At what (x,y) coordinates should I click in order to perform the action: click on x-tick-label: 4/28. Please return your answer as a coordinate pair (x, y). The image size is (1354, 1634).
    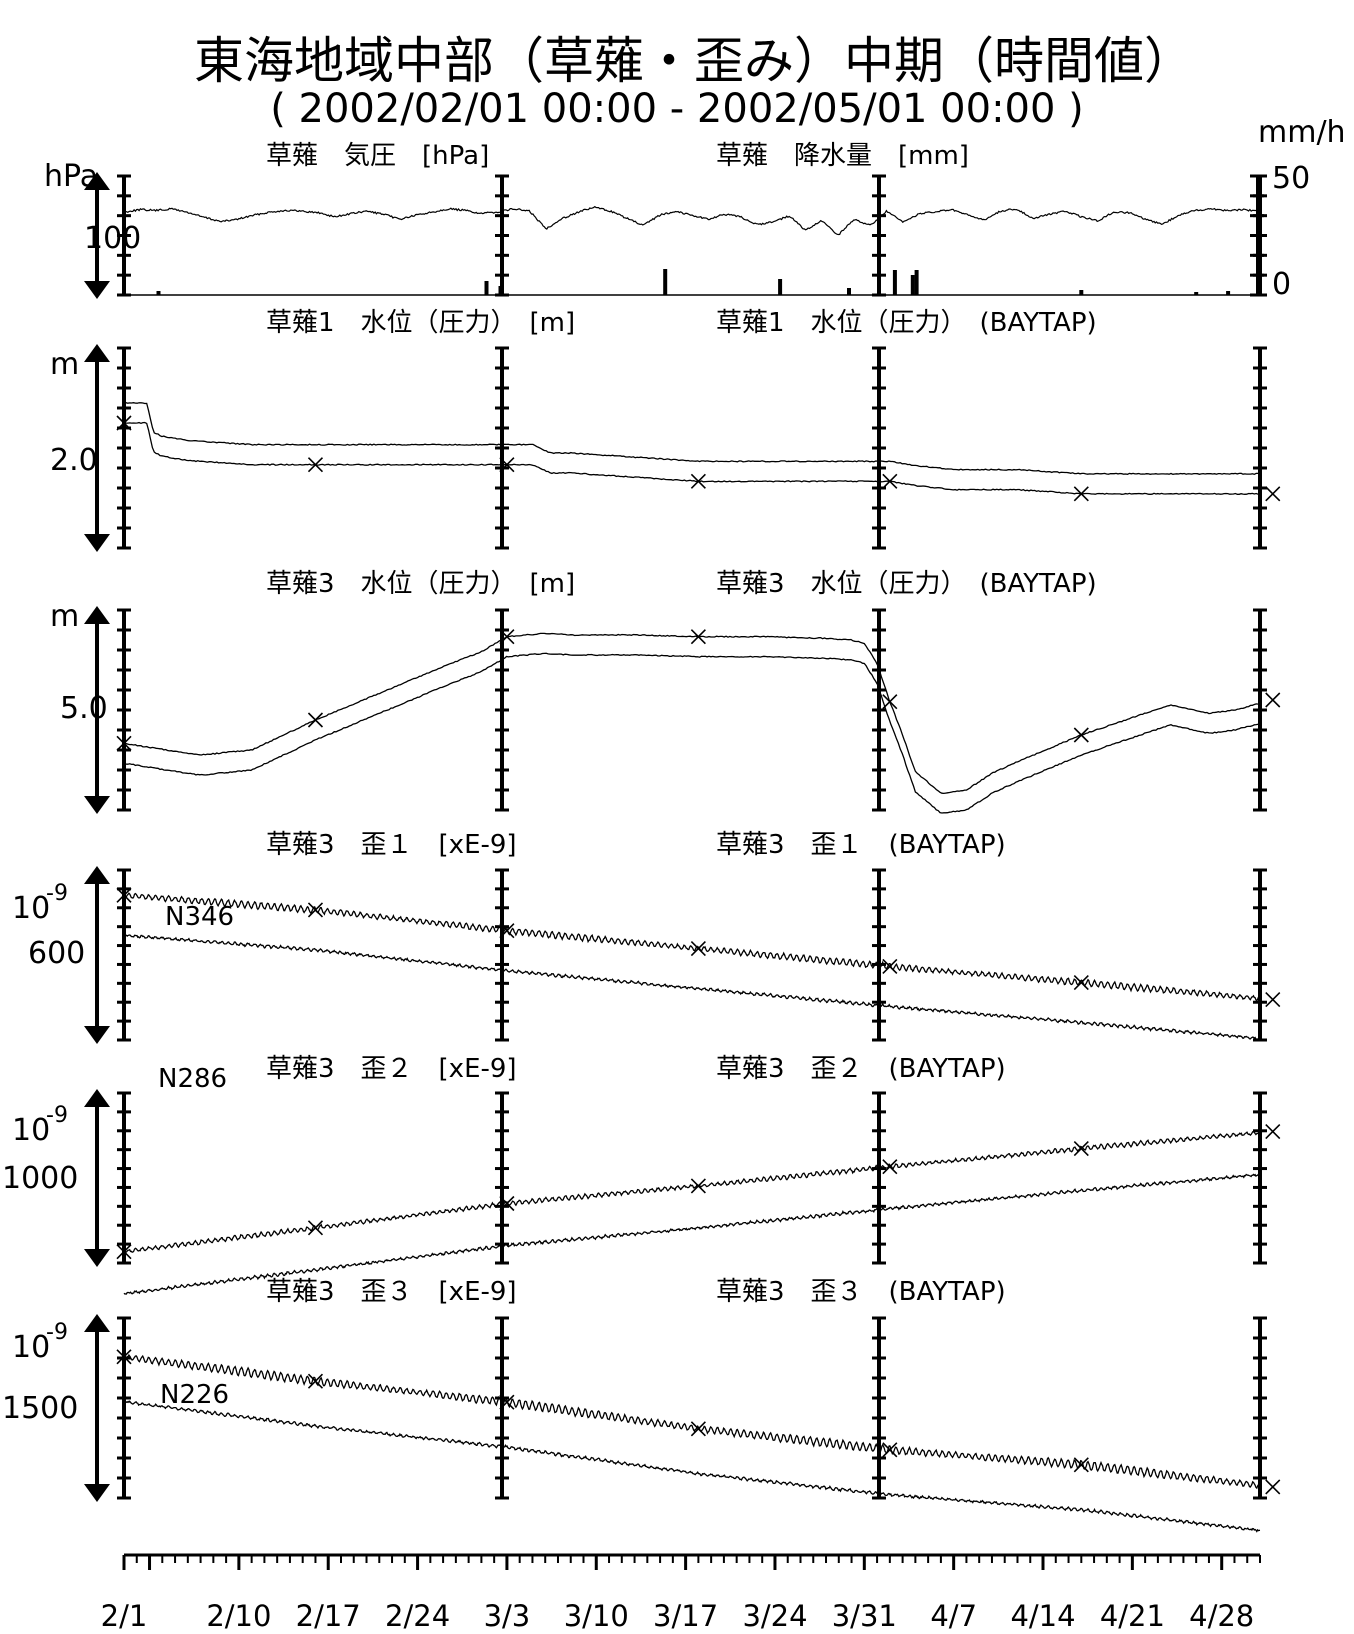
    Looking at the image, I should click on (1221, 1616).